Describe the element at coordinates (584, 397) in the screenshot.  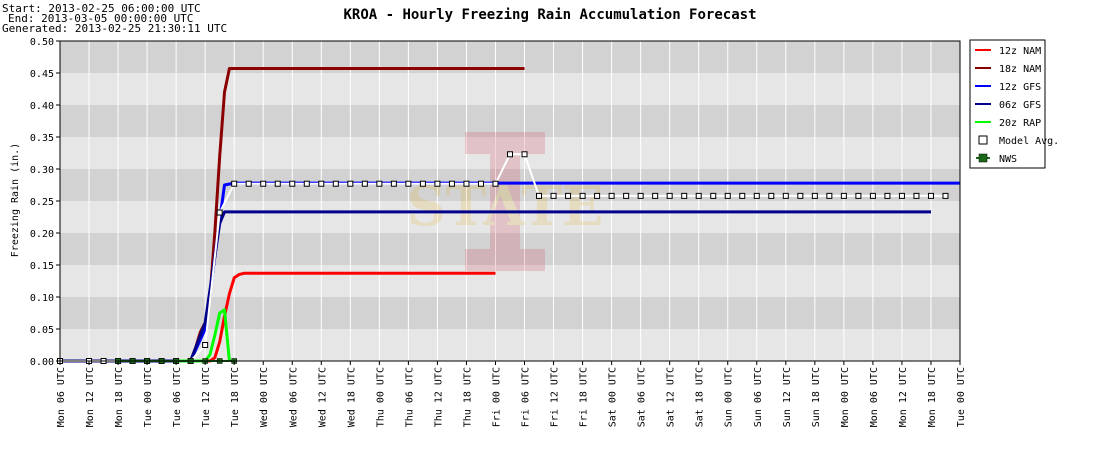
I see `x-tick-label: Fri 18 UTC` at that location.